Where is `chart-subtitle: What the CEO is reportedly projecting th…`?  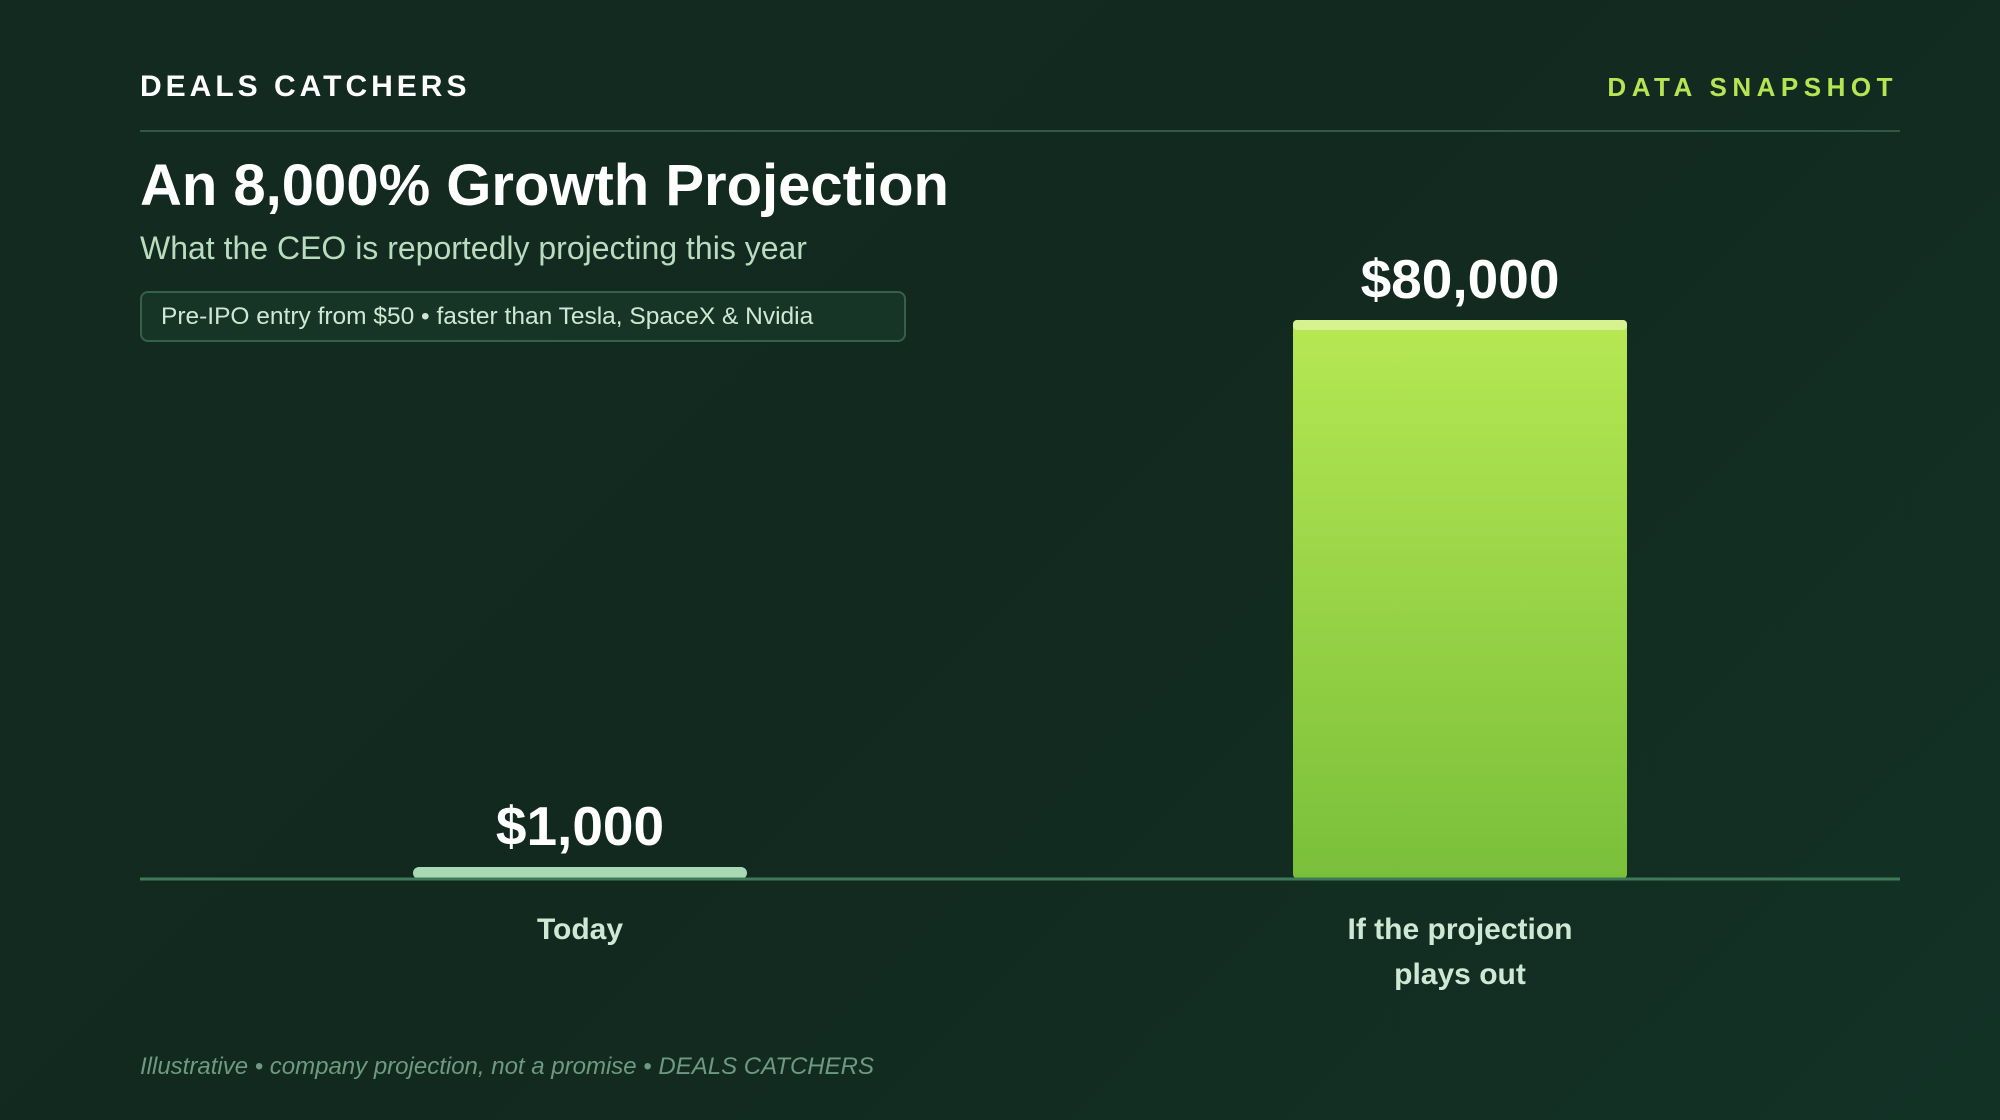 chart-subtitle: What the CEO is reportedly projecting th… is located at coordinates (473, 248).